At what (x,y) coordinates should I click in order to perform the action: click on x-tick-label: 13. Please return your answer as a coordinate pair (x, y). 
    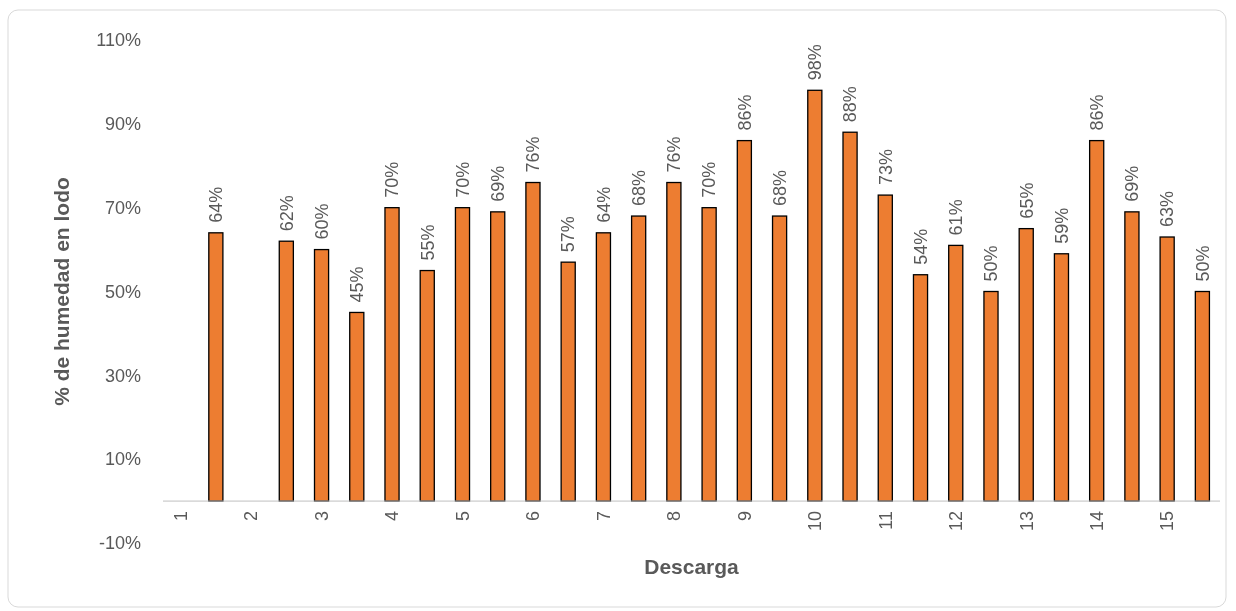
    Looking at the image, I should click on (1026, 521).